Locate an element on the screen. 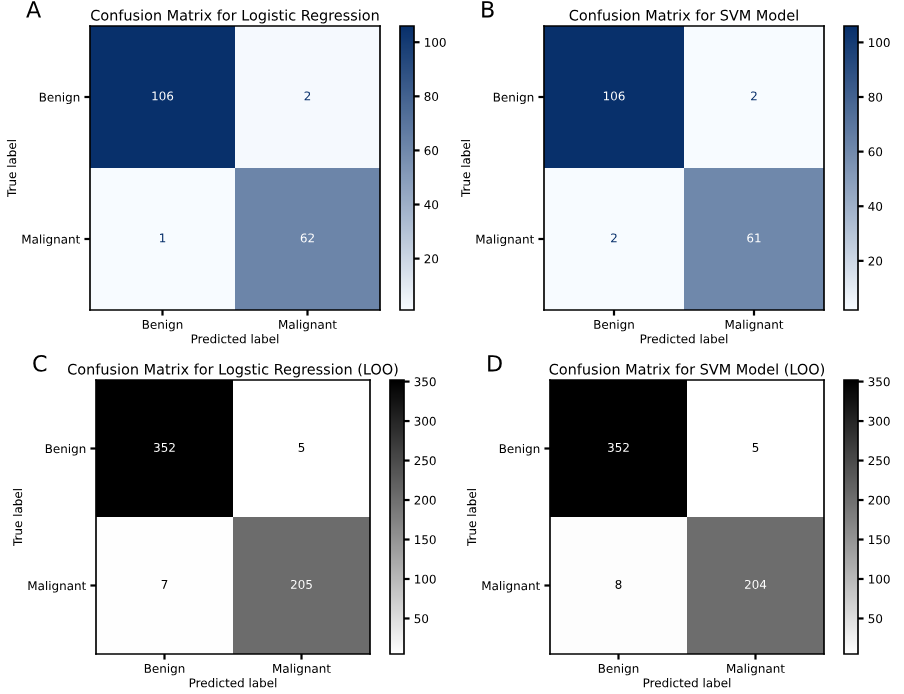 Image resolution: width=904 pixels, height=694 pixels. text: A is located at coordinates (34, 9).